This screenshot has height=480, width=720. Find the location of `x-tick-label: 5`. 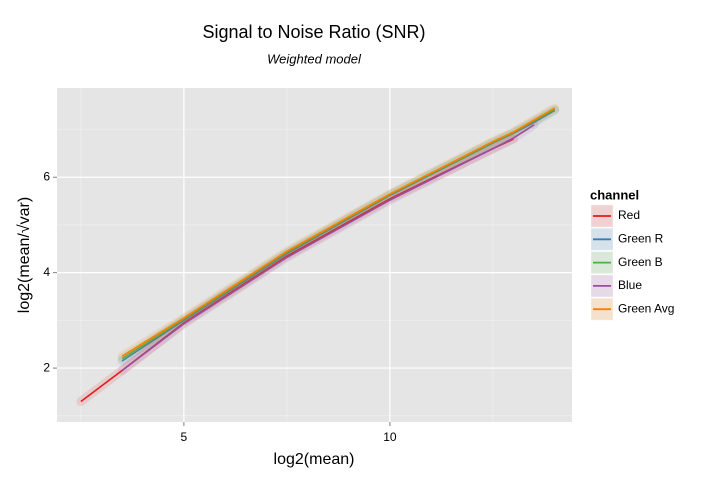

x-tick-label: 5 is located at coordinates (184, 437).